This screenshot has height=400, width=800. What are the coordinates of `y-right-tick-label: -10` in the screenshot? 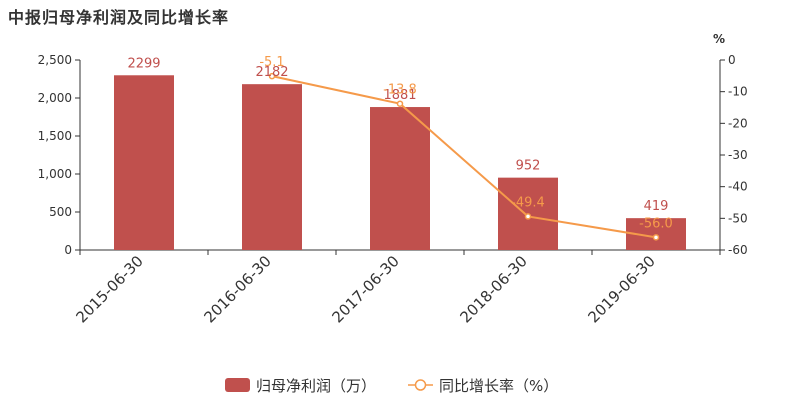 It's located at (738, 92).